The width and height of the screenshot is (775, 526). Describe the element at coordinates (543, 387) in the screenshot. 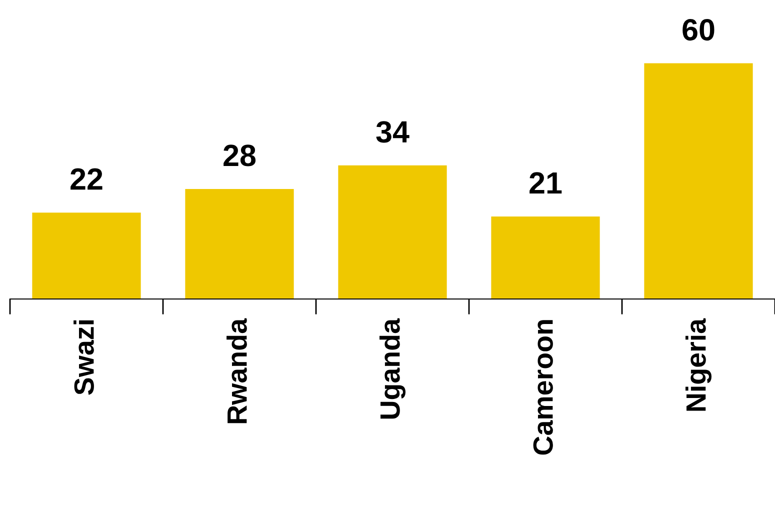

I see `x-tick-label: Cameroon` at that location.